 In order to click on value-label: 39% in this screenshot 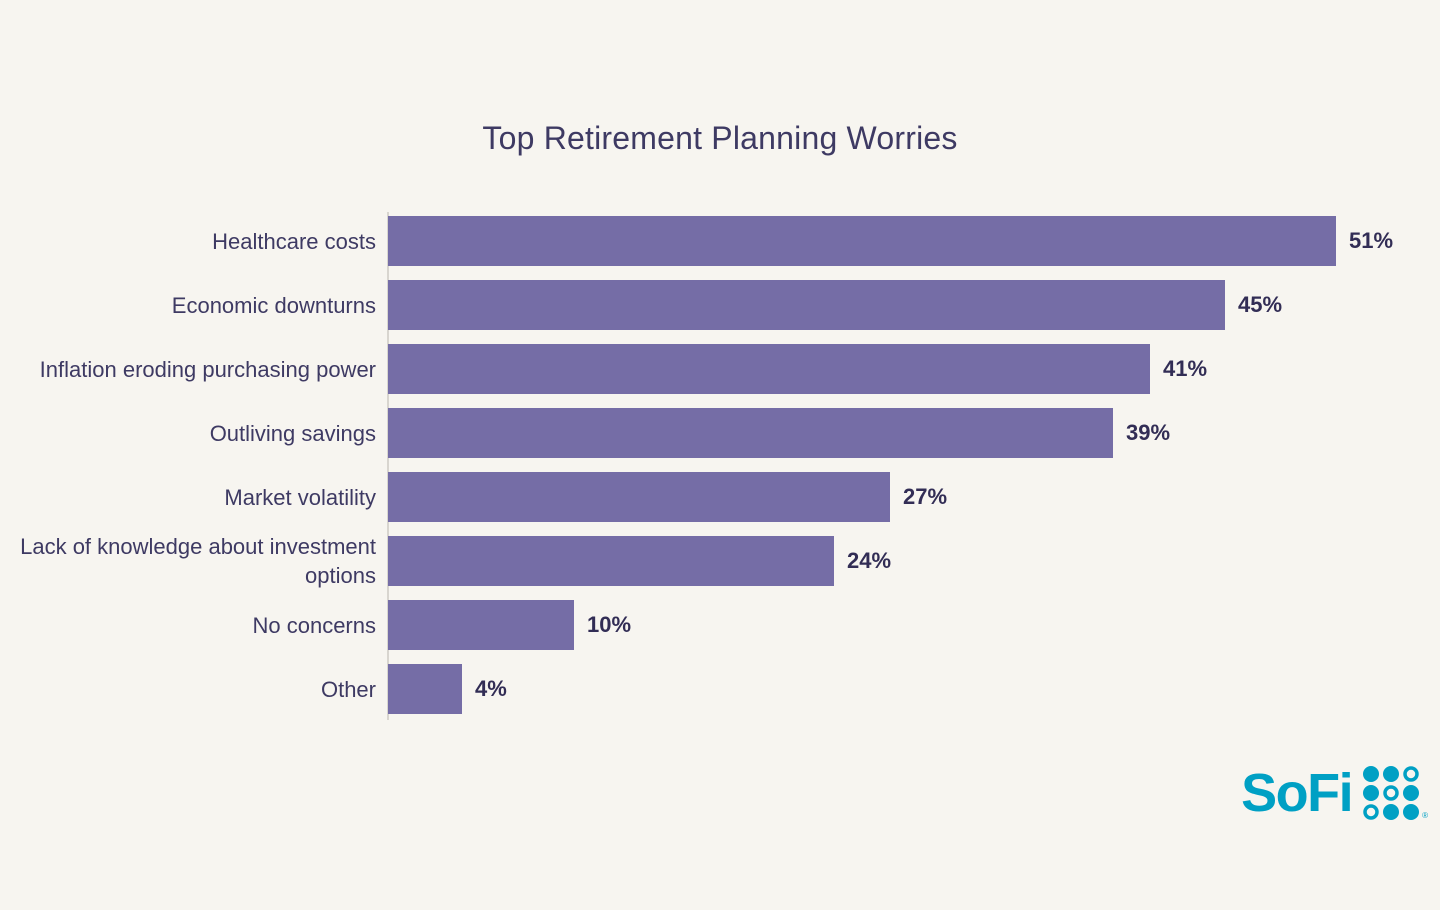, I will do `click(1148, 432)`.